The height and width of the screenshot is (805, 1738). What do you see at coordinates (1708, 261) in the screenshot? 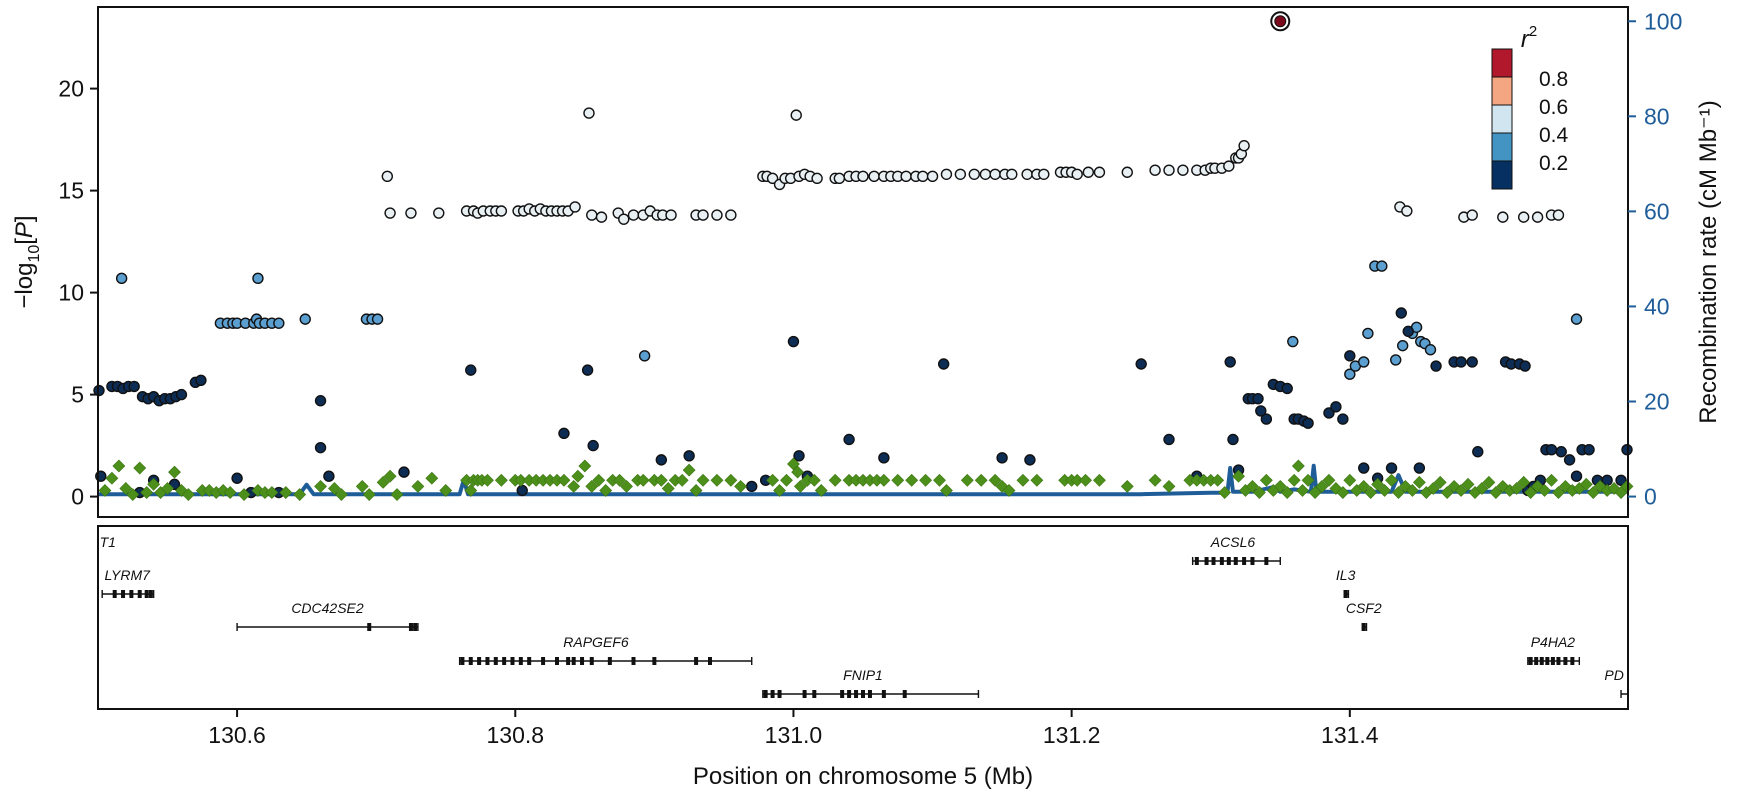
I see `y-axis-right-title: Recombination rate (cM Mb⁻¹)` at bounding box center [1708, 261].